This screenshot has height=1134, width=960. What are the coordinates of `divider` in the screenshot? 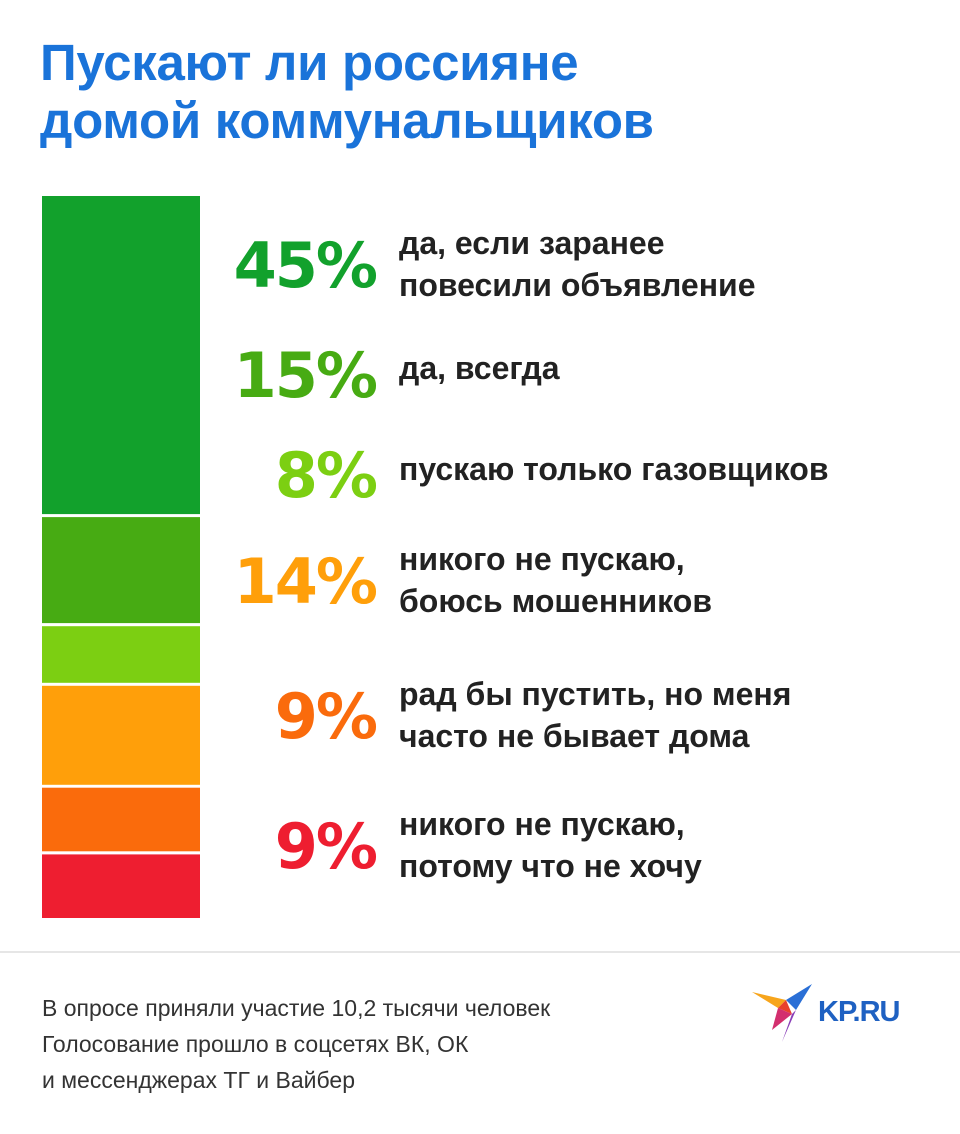 It's located at (480, 952).